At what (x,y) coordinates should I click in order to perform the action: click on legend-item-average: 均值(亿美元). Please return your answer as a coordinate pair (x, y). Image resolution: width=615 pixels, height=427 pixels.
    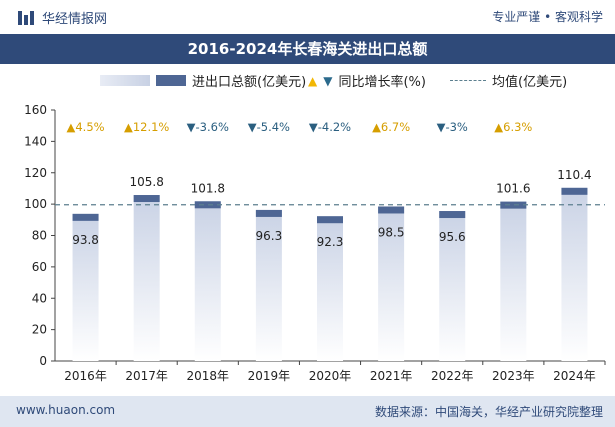
    Looking at the image, I should click on (508, 80).